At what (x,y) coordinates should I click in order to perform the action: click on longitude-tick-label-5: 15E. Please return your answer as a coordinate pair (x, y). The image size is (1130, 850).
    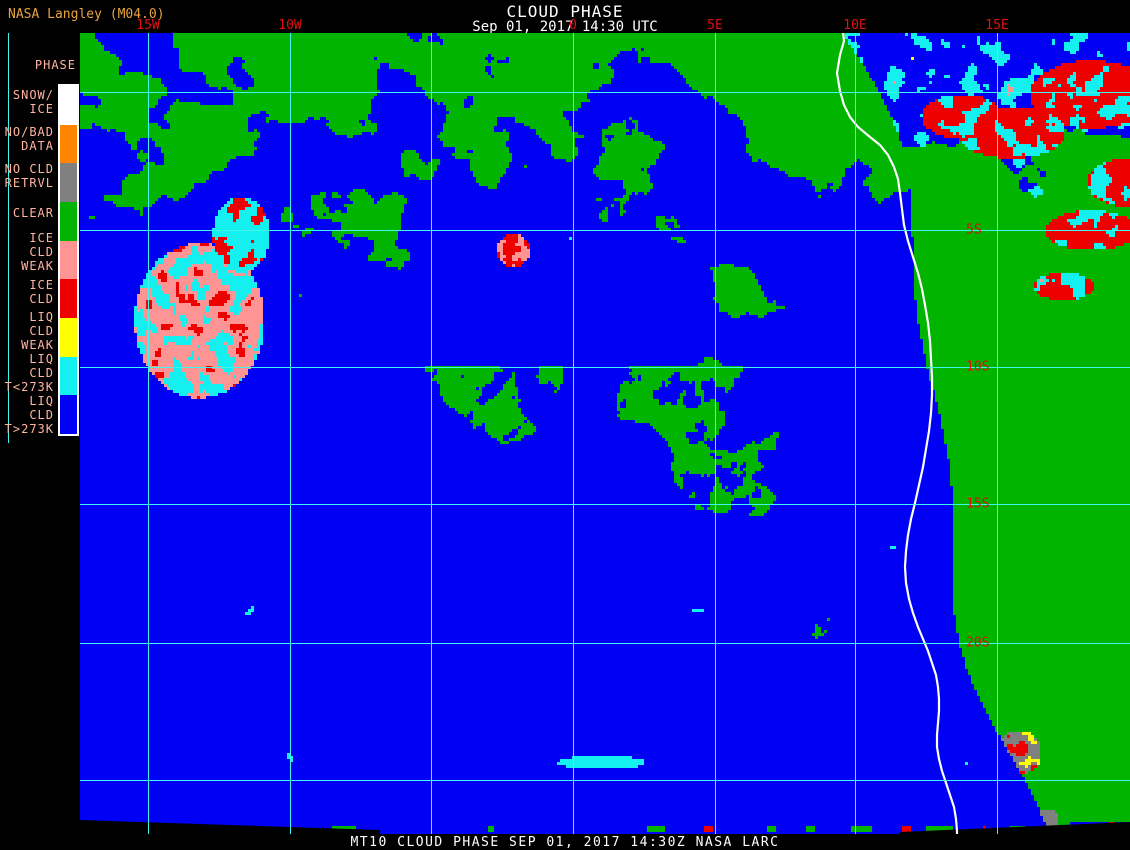
    Looking at the image, I should click on (997, 25).